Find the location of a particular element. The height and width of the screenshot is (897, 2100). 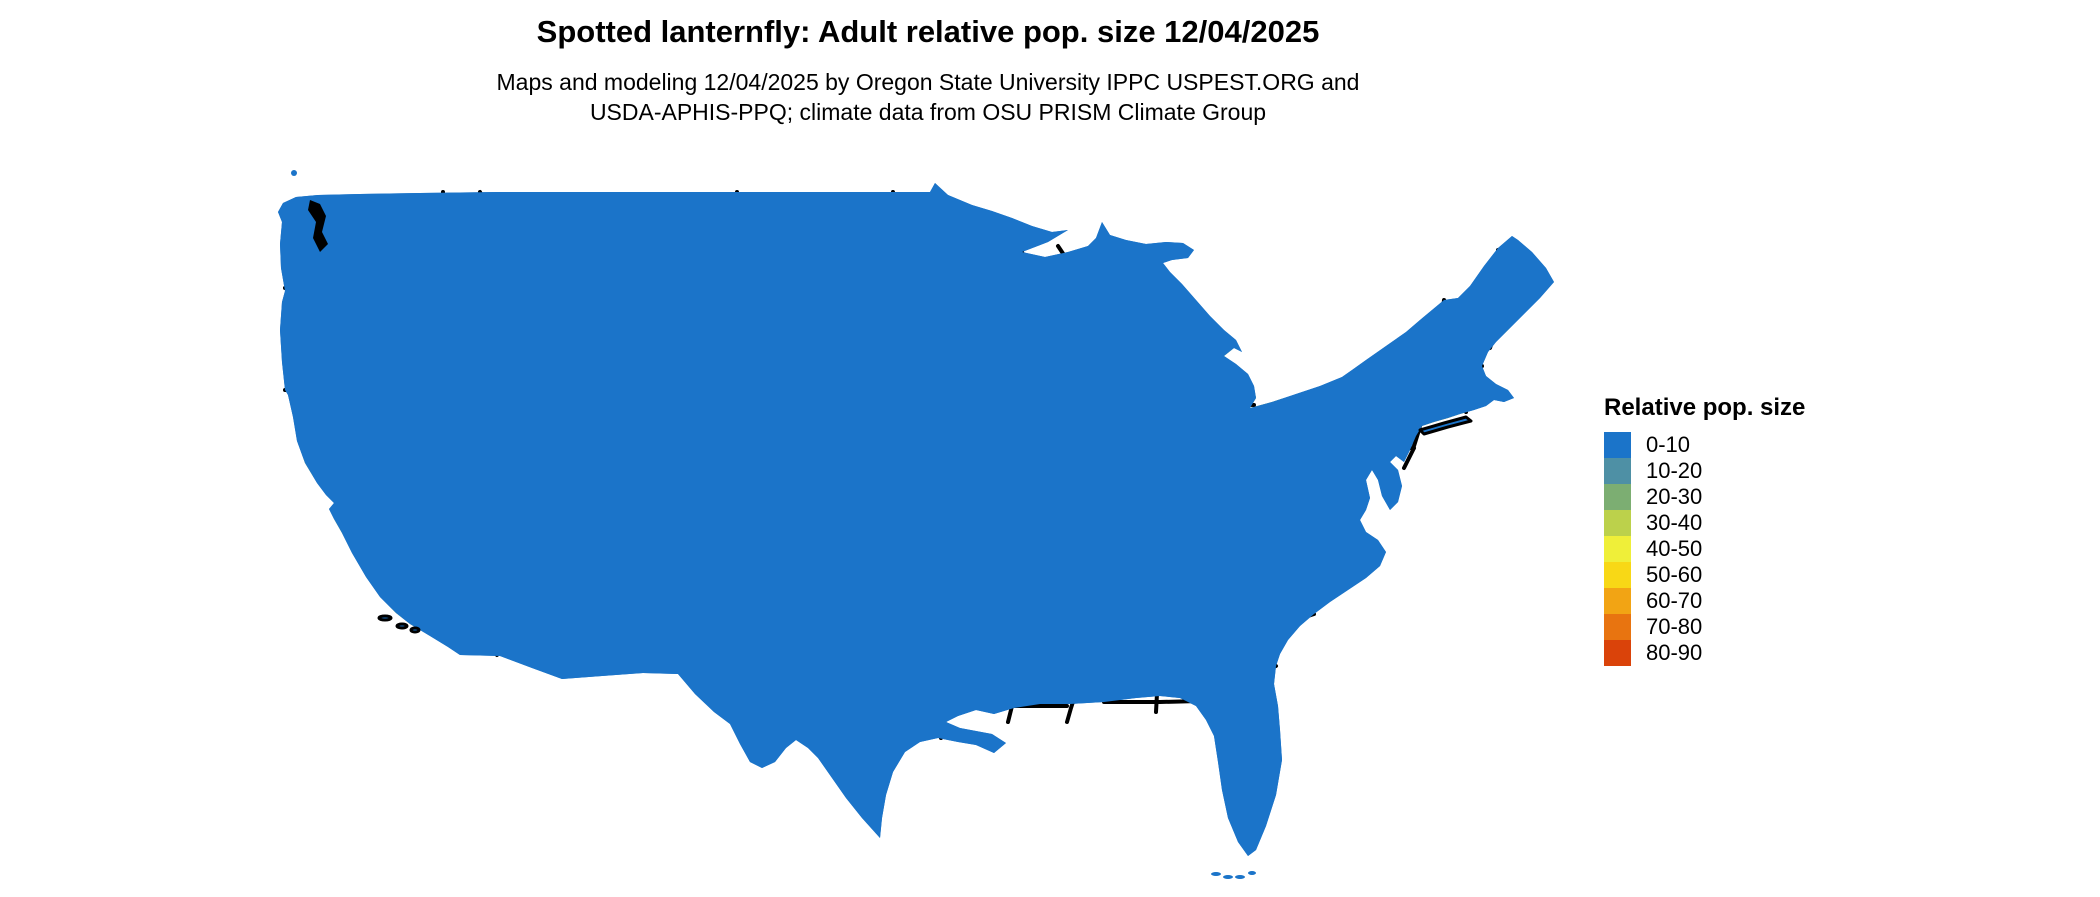

legend-title: Relative pop. size is located at coordinates (1705, 407).